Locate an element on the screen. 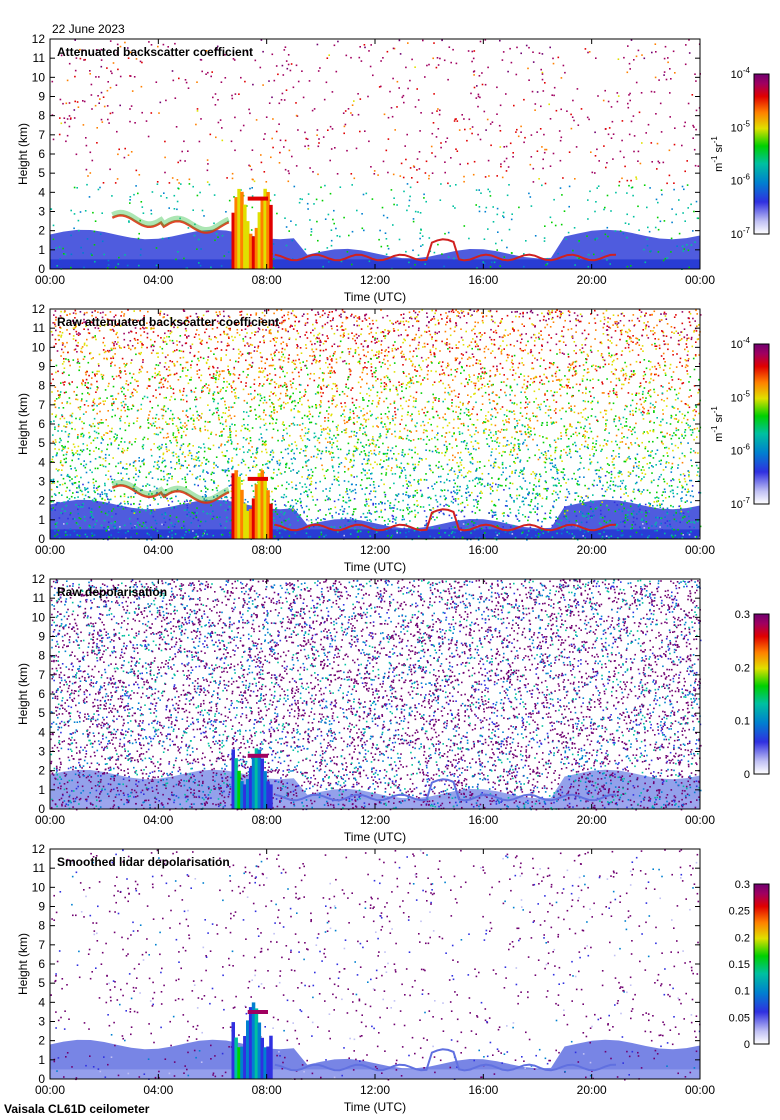 The width and height of the screenshot is (780, 1120). y-axis-label: Height (km) is located at coordinates (23, 424).